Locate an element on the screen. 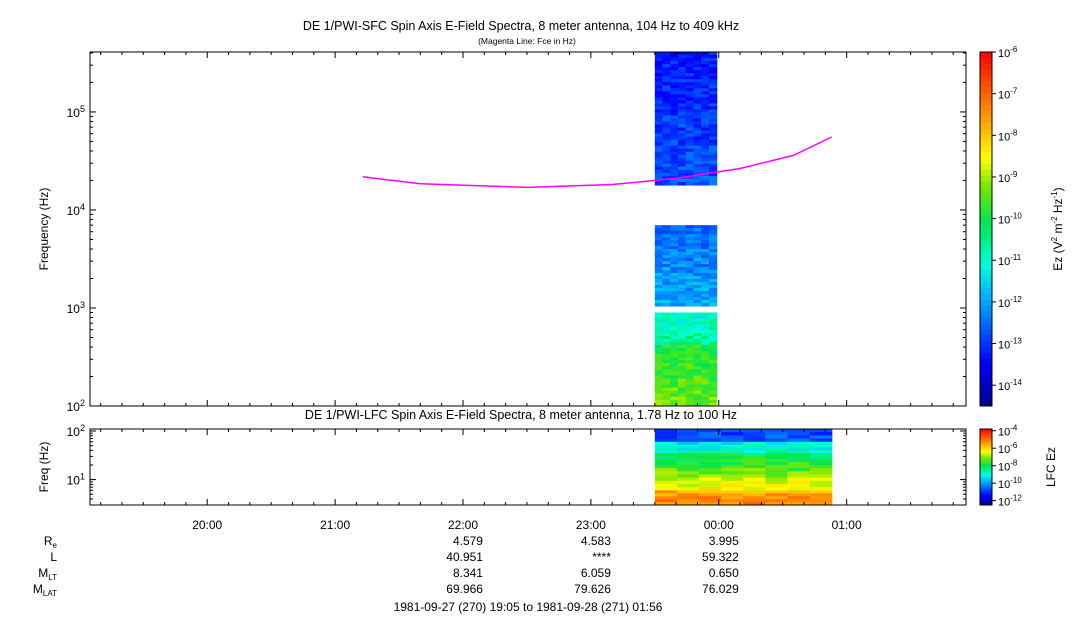  top-colorbar-tick-label: 10-12 is located at coordinates (1010, 302).